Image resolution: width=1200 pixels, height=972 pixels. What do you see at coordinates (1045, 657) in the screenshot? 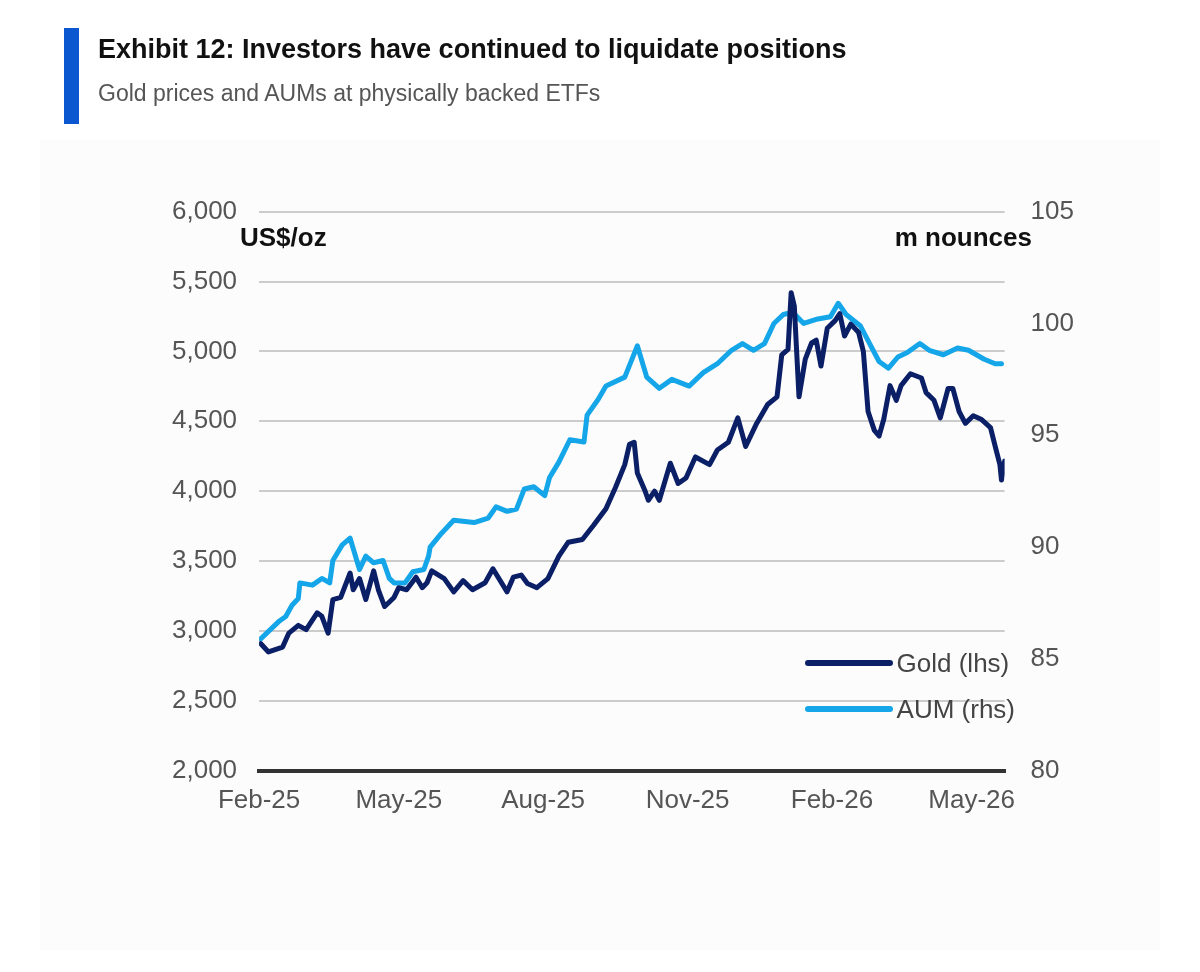
I see `y2-tick-label: 85` at bounding box center [1045, 657].